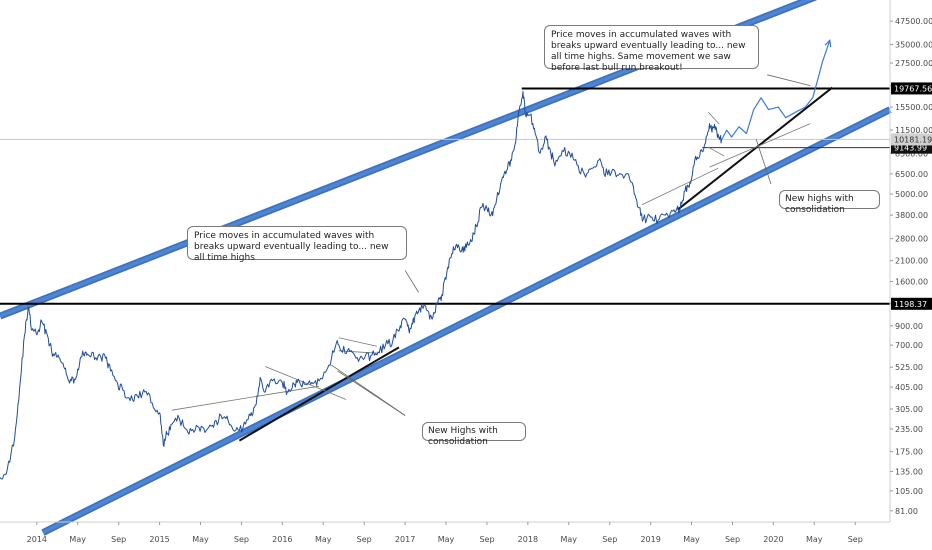 The image size is (932, 550). Describe the element at coordinates (776, 90) in the screenshot. I see `projection-path` at that location.